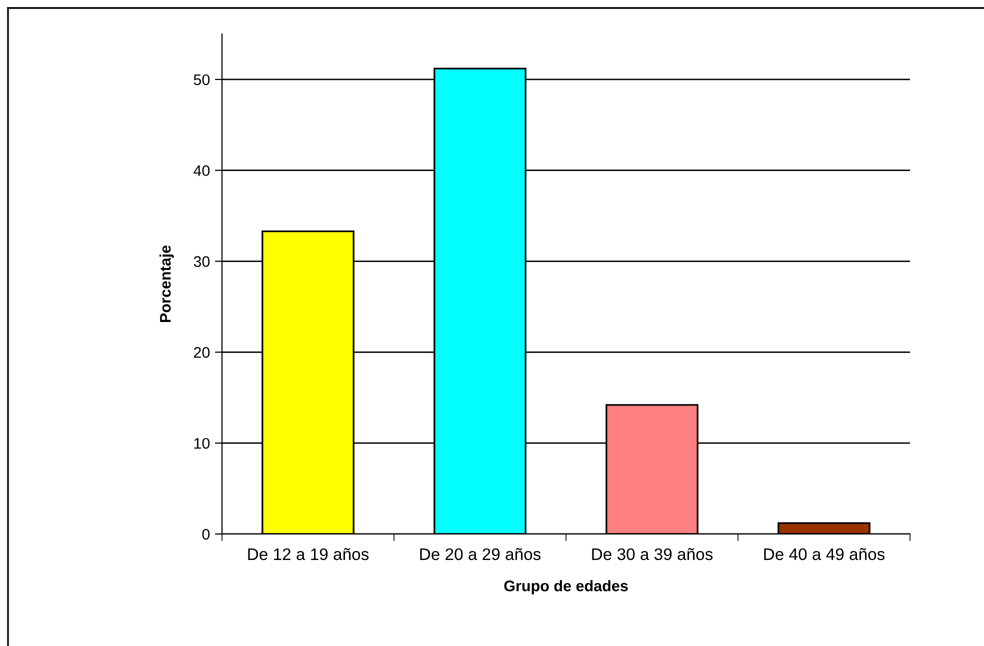 The width and height of the screenshot is (984, 646). I want to click on x-axis-title: Grupo de edades, so click(566, 587).